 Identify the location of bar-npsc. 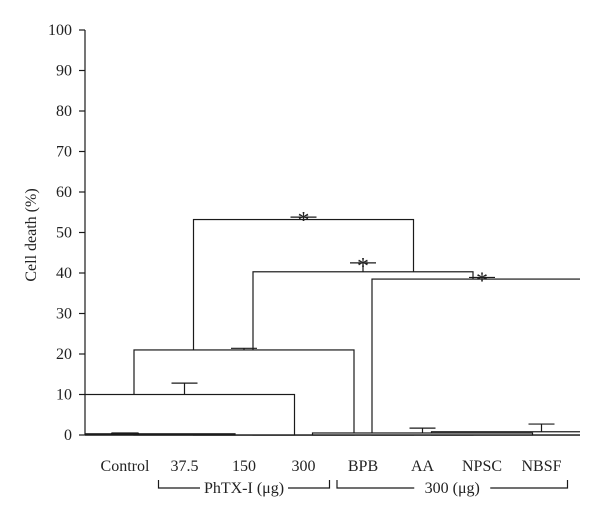
(475, 357).